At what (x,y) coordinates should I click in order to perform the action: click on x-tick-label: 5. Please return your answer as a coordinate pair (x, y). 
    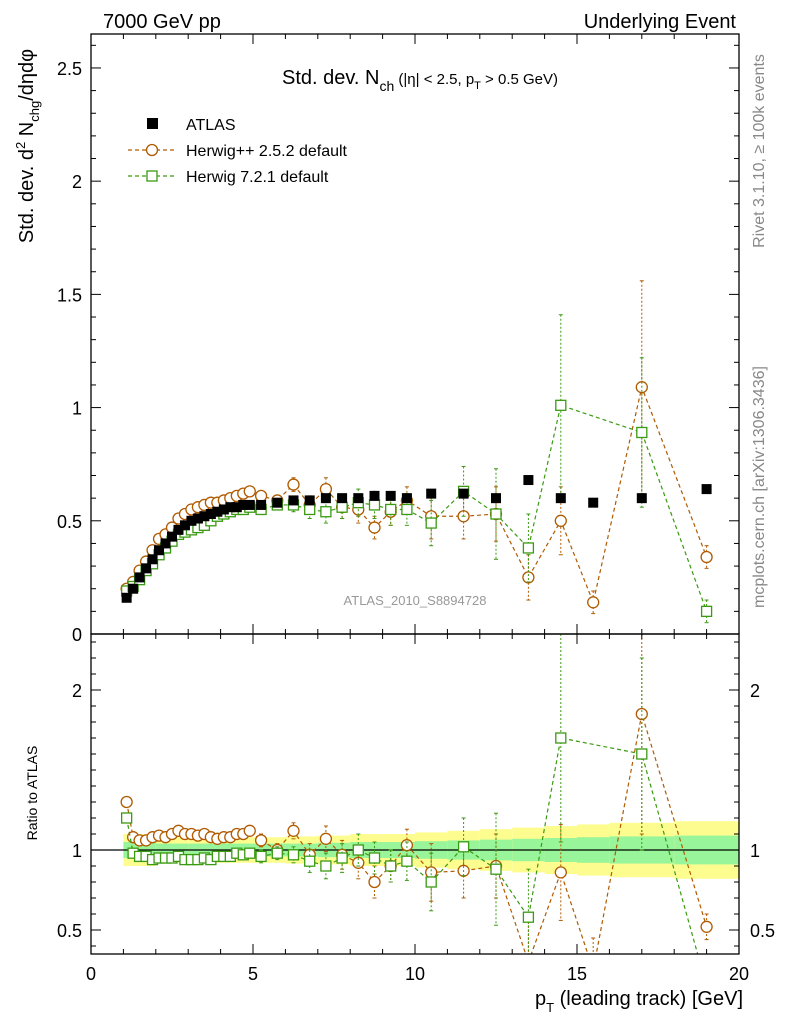
    Looking at the image, I should click on (253, 974).